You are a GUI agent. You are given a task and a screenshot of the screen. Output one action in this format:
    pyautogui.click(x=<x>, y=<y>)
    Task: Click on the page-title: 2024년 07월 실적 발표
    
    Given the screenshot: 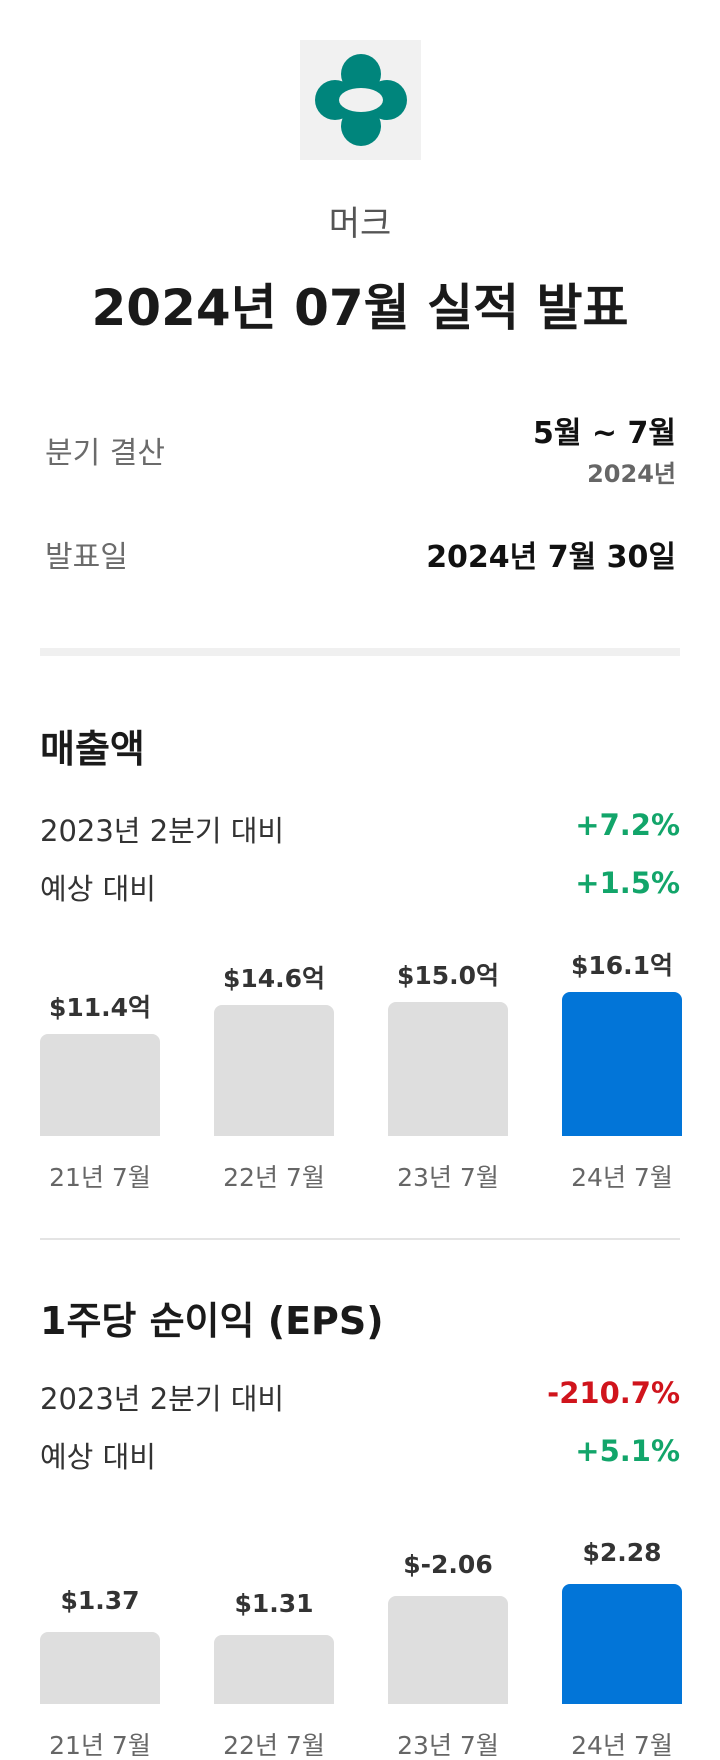 What is the action you would take?
    pyautogui.click(x=360, y=308)
    